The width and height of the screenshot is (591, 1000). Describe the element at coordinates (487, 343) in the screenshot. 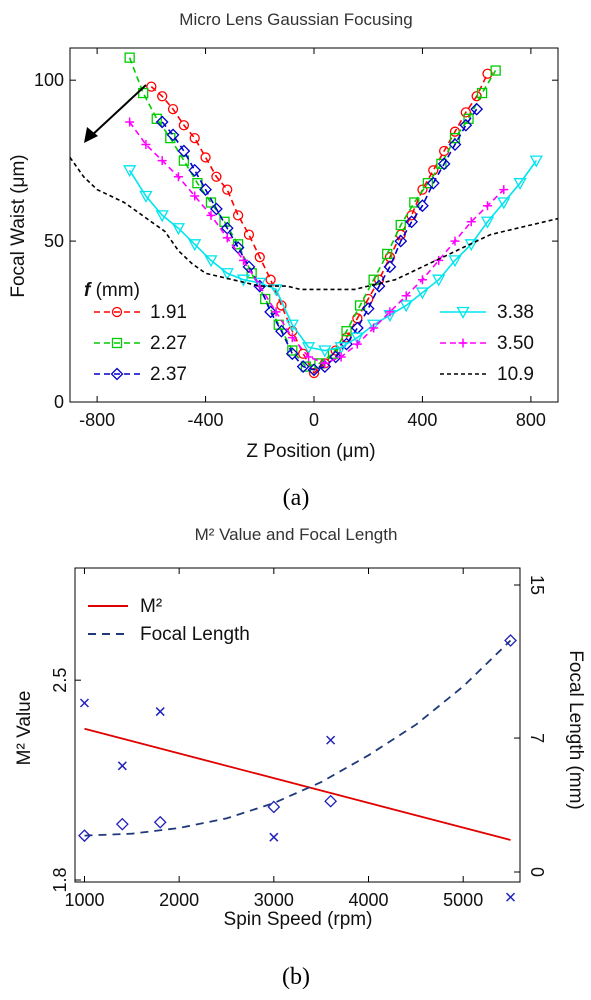

I see `legend-entry-3.50: 3.50` at that location.